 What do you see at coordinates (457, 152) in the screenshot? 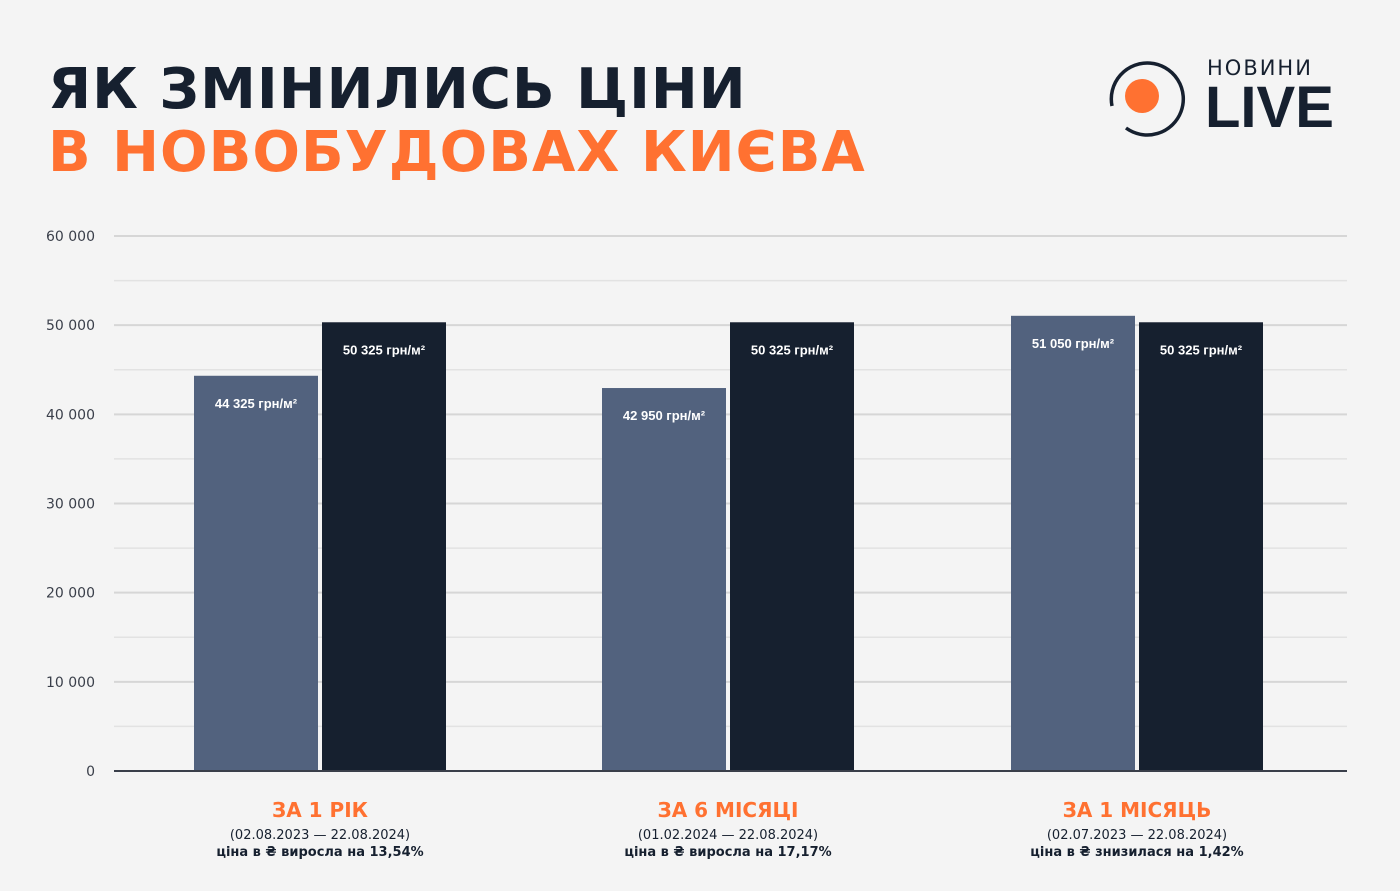
I see `title-line-2: В НОВОБУДОВАХ КИЄВА` at bounding box center [457, 152].